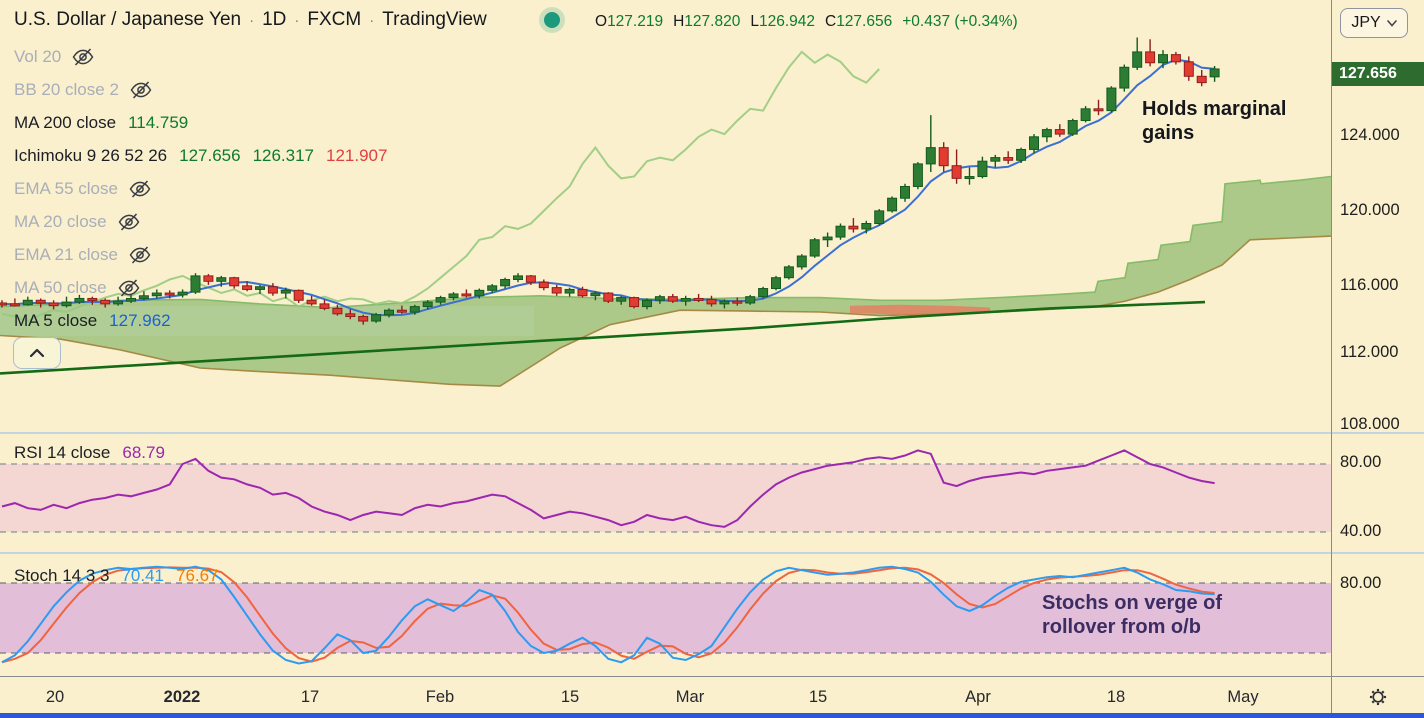 This screenshot has width=1424, height=718. I want to click on scale-settings-button, so click(1378, 697).